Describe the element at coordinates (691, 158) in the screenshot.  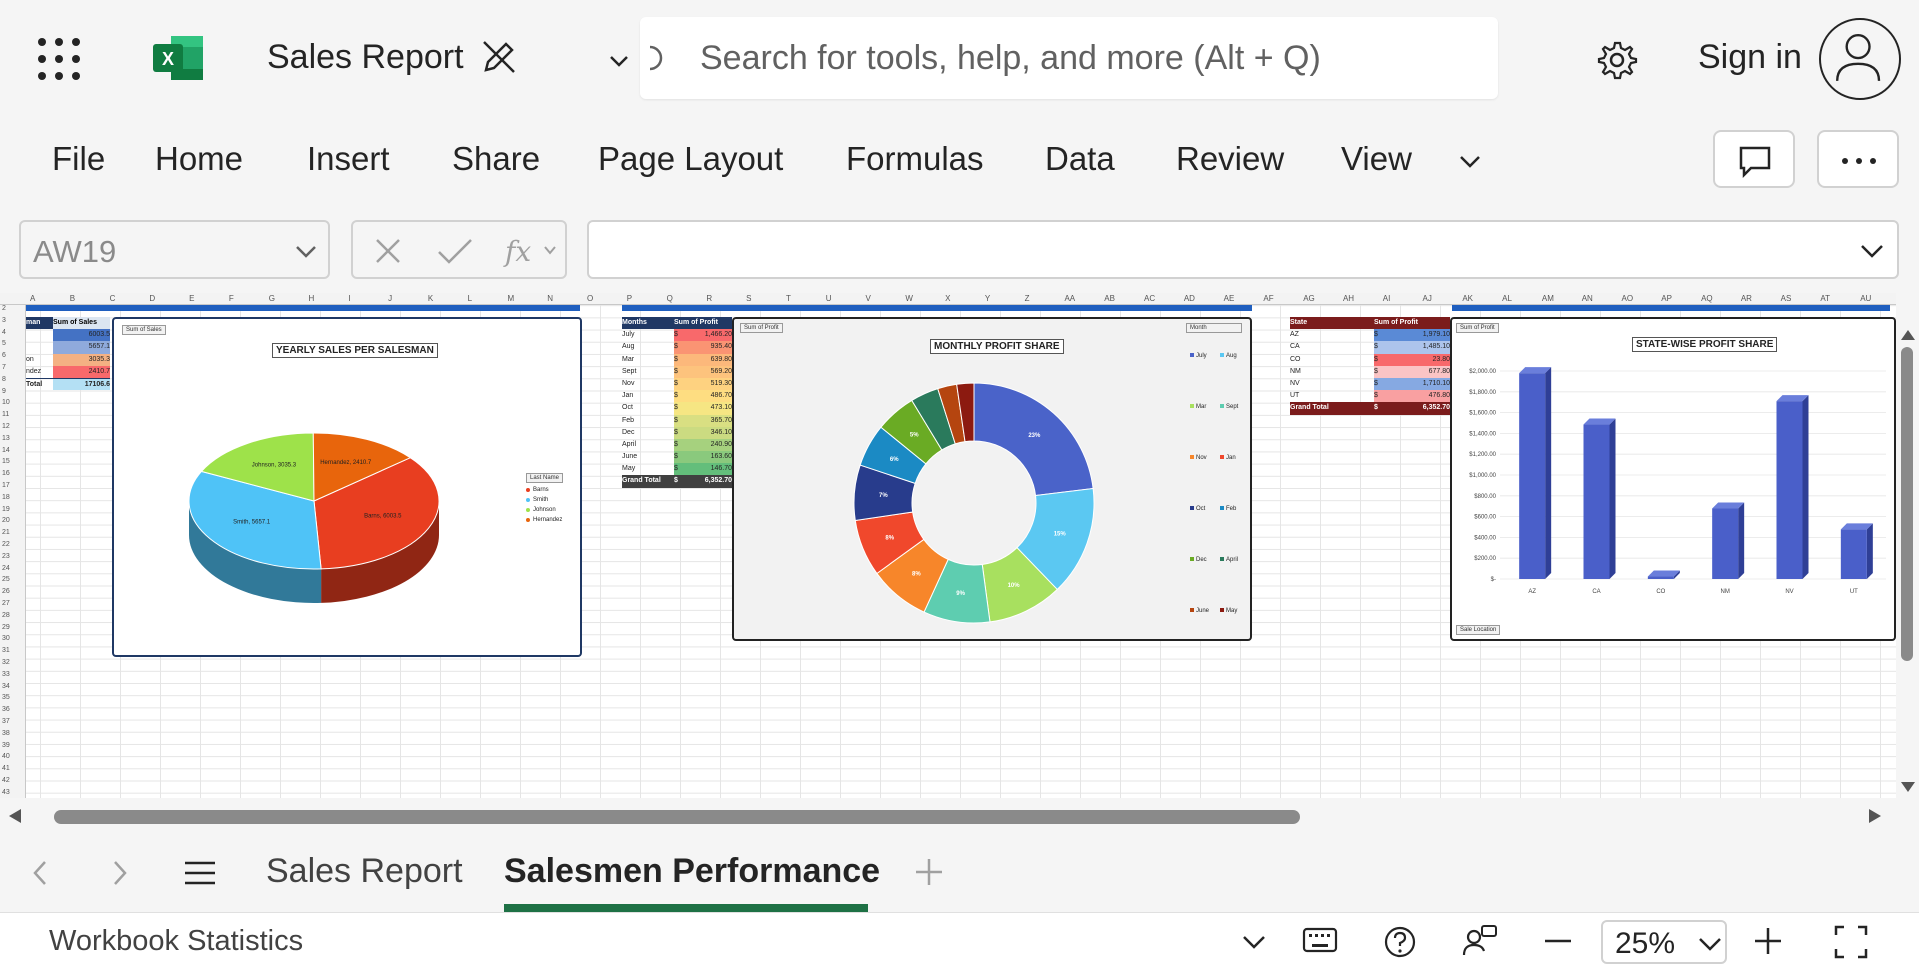
I see `tab-page-layout: Page Layout` at that location.